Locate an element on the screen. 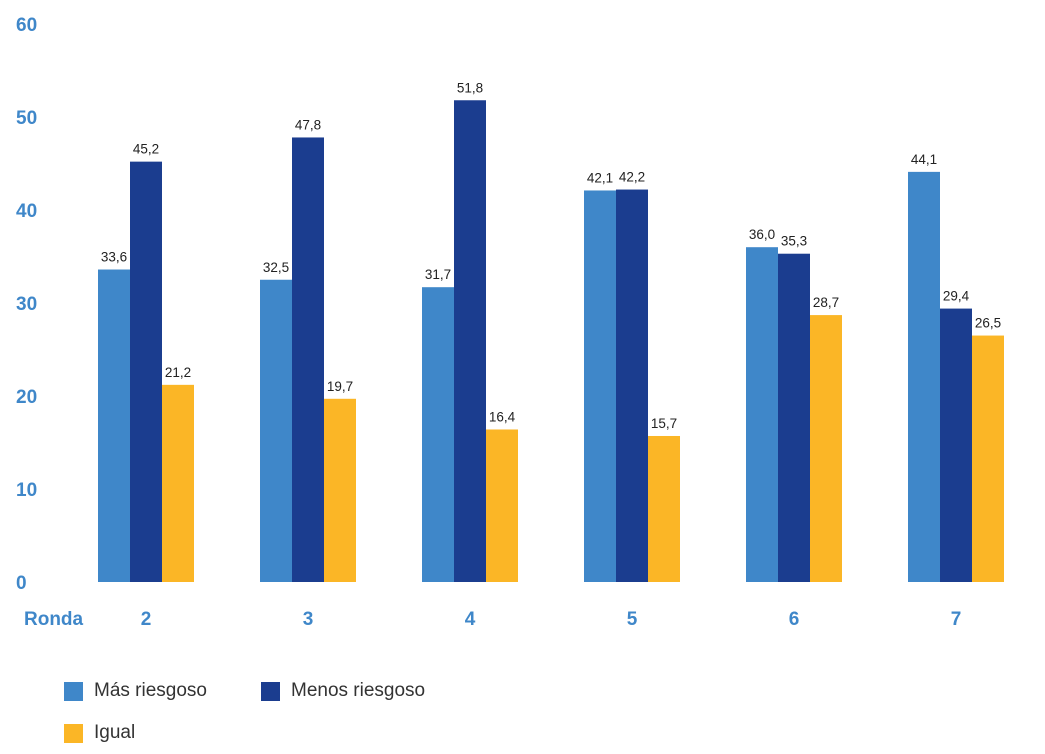 Image resolution: width=1045 pixels, height=754 pixels. x-tick-label-5: 5 is located at coordinates (632, 619).